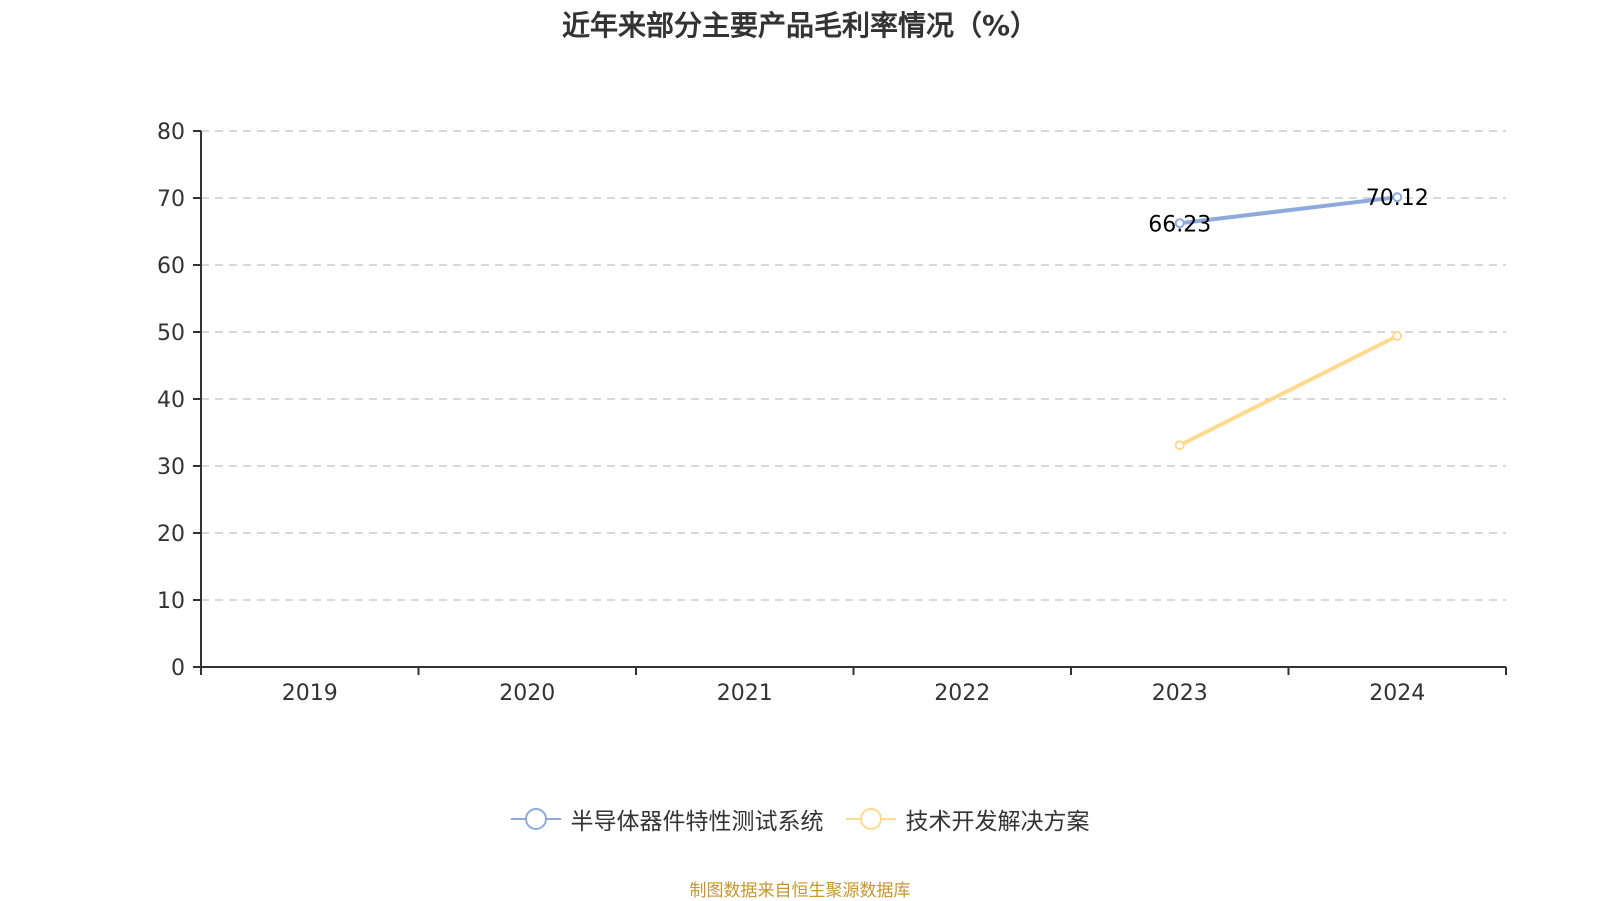  Describe the element at coordinates (527, 693) in the screenshot. I see `x-tick-label: 2020` at that location.